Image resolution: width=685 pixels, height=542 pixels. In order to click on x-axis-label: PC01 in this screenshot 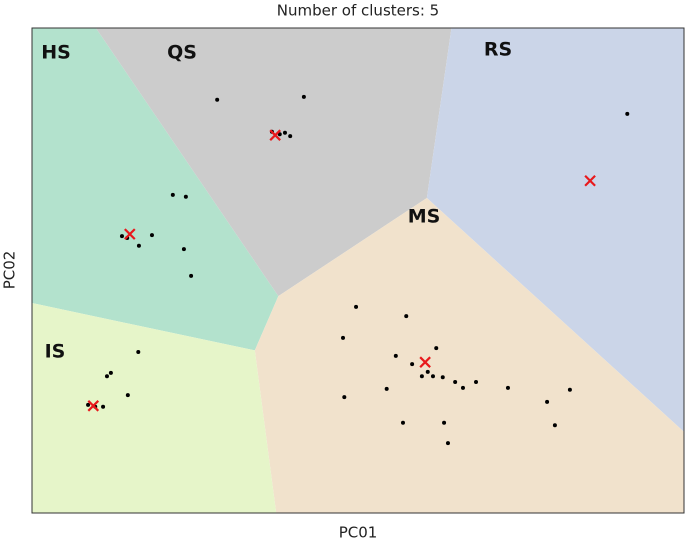, I will do `click(358, 533)`.